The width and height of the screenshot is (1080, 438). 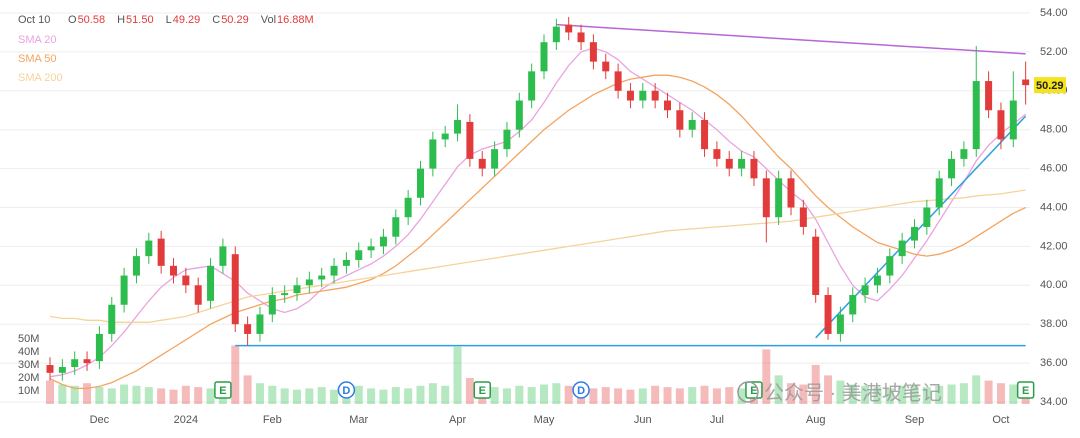 I want to click on header-label: O, so click(x=72, y=20).